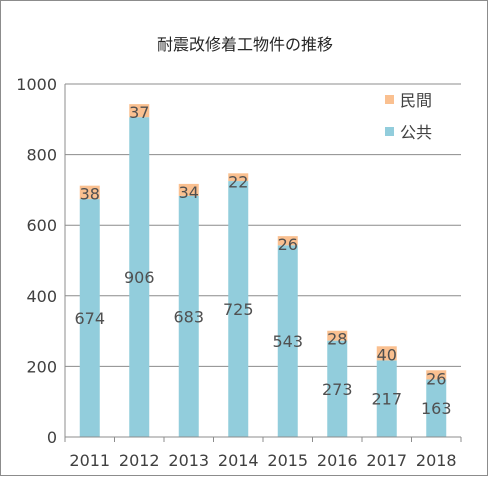 The width and height of the screenshot is (488, 477). I want to click on x-tick-label: 2018, so click(436, 460).